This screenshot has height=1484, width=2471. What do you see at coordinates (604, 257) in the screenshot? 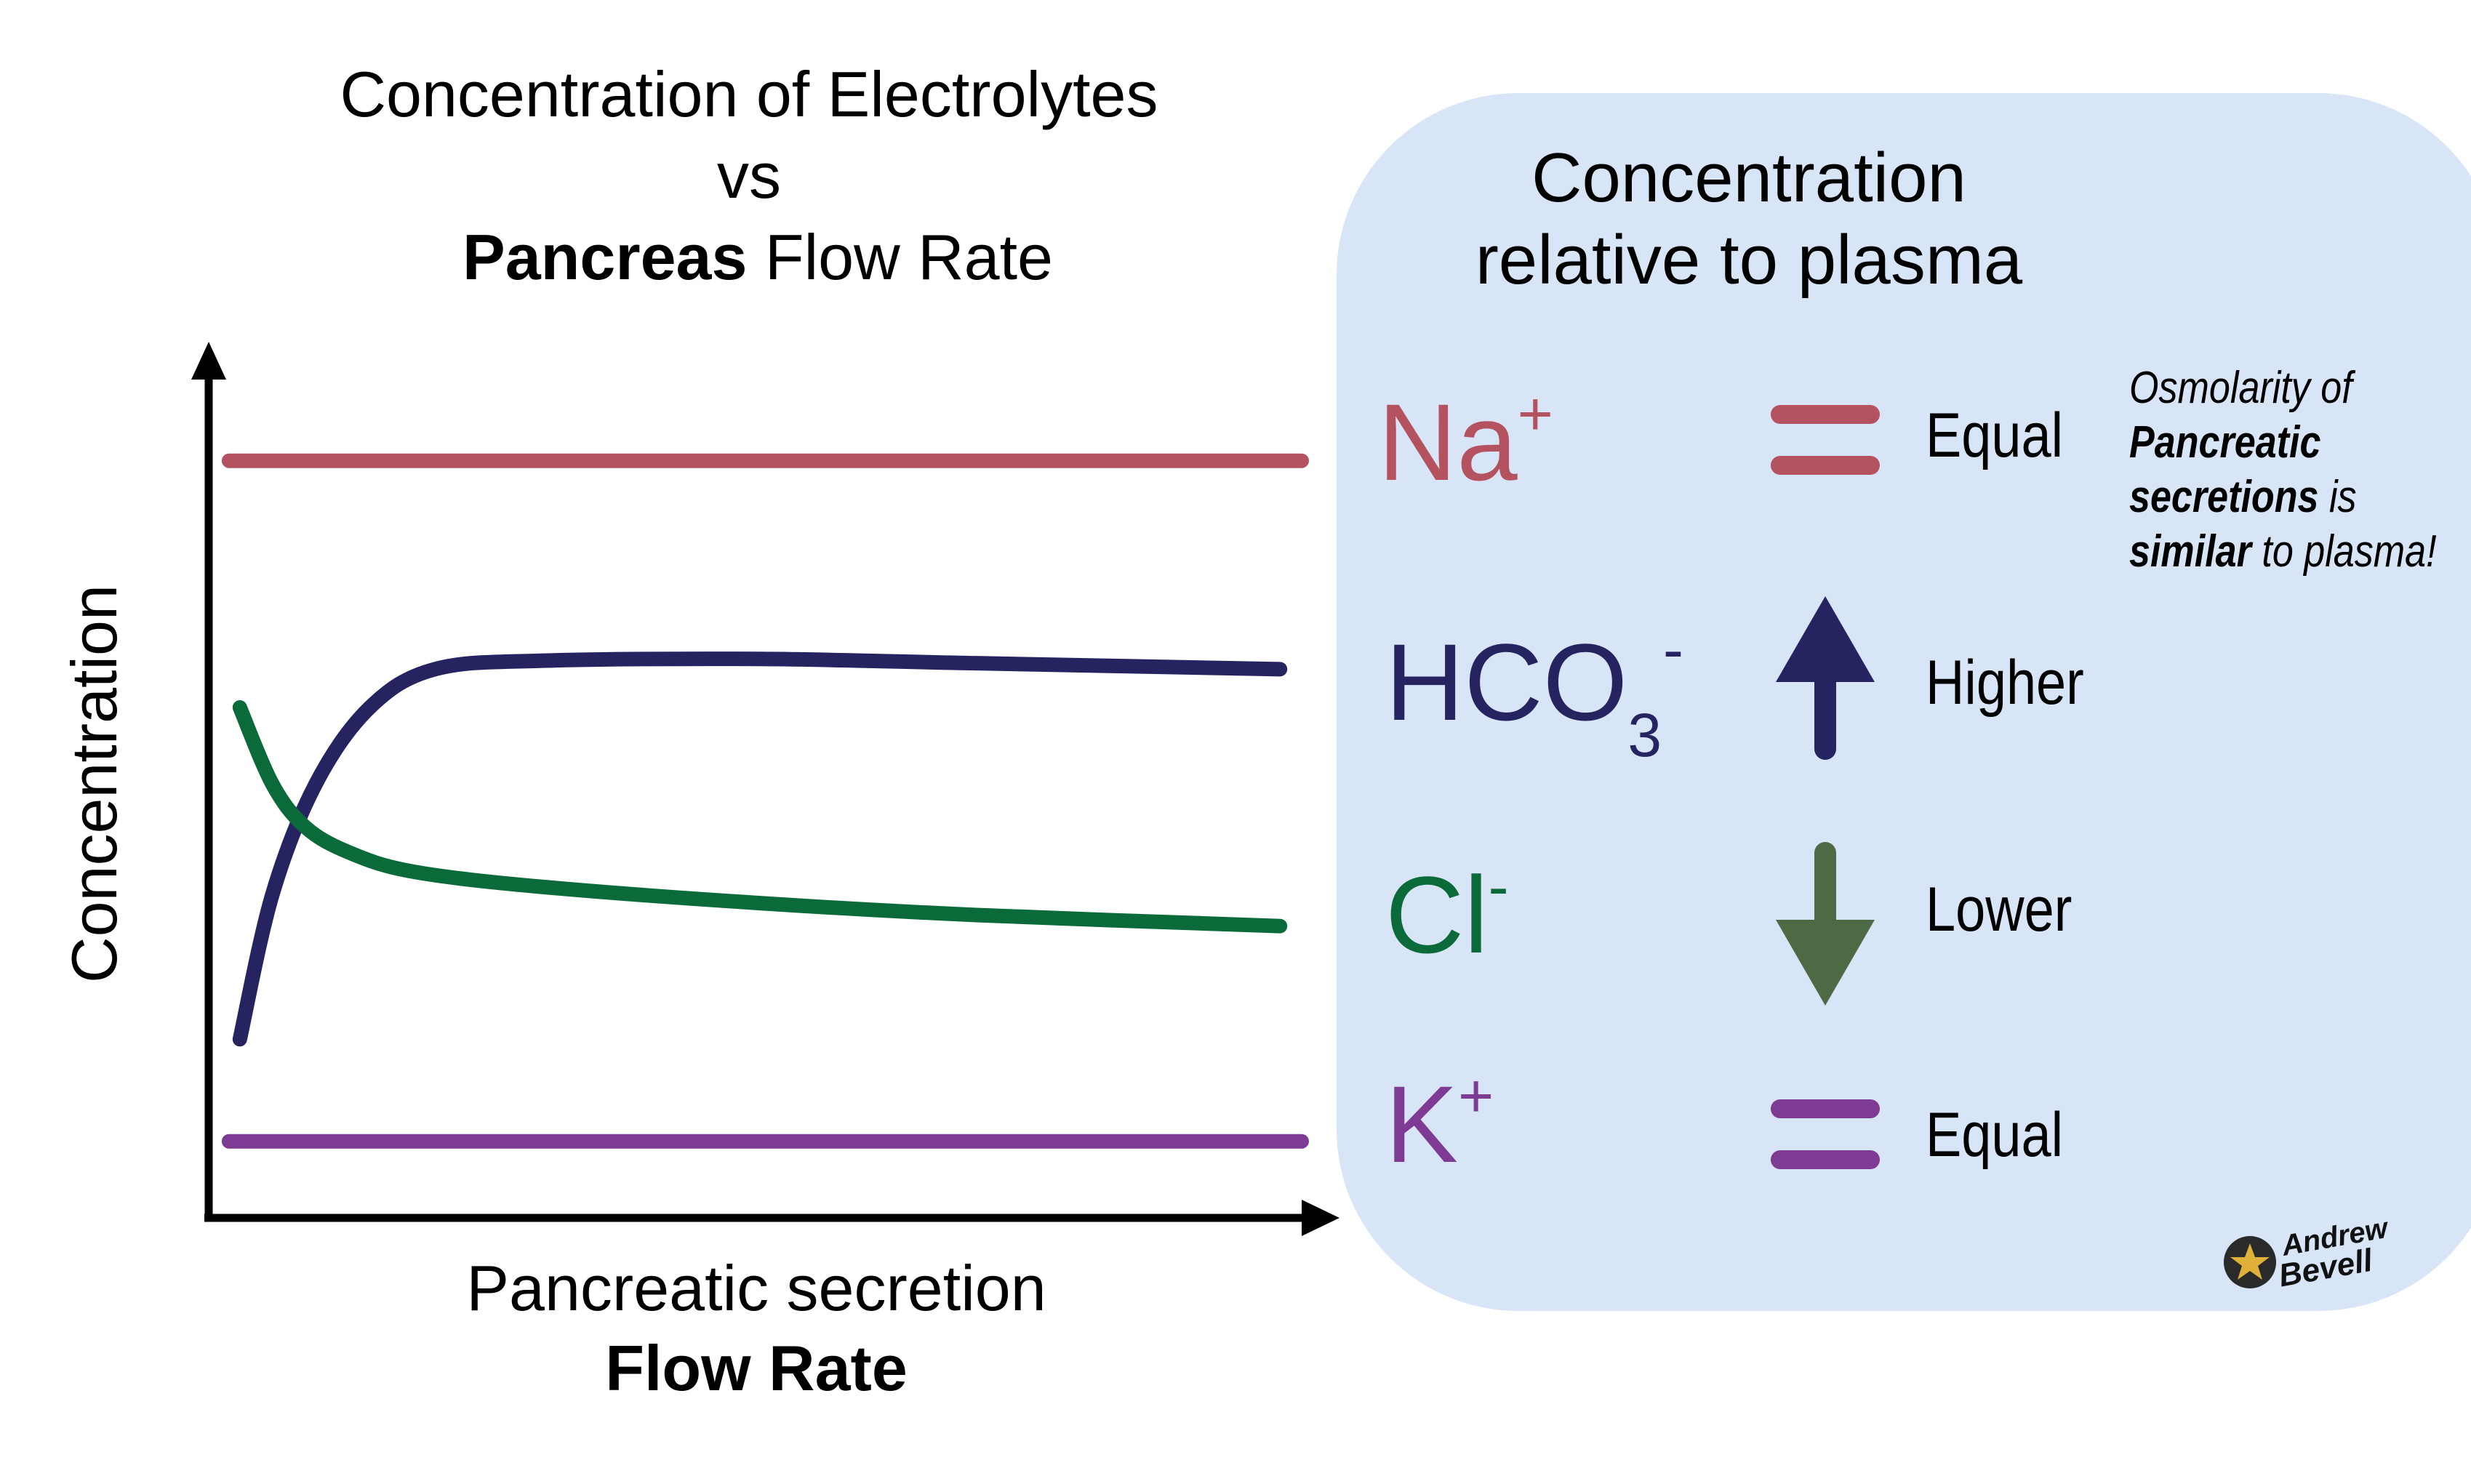
I see `chart-title-bold: Pancreas` at bounding box center [604, 257].